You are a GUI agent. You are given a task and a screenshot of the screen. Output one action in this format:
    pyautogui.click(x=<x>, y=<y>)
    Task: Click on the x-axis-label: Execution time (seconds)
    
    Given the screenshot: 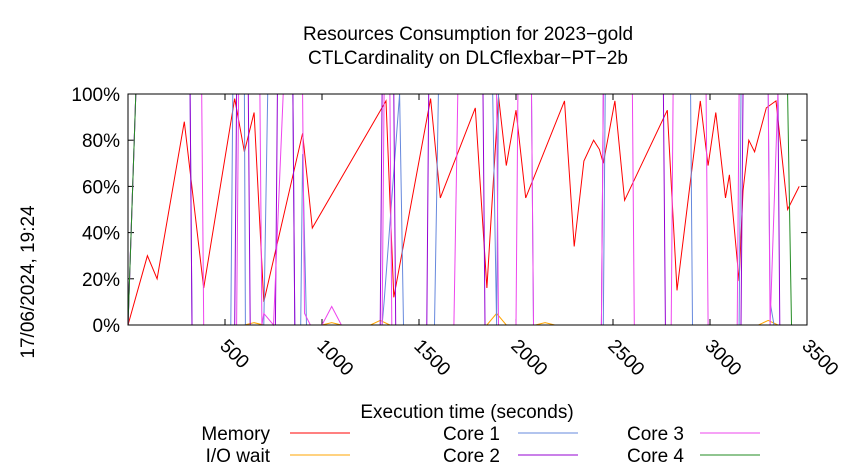 What is the action you would take?
    pyautogui.click(x=466, y=412)
    